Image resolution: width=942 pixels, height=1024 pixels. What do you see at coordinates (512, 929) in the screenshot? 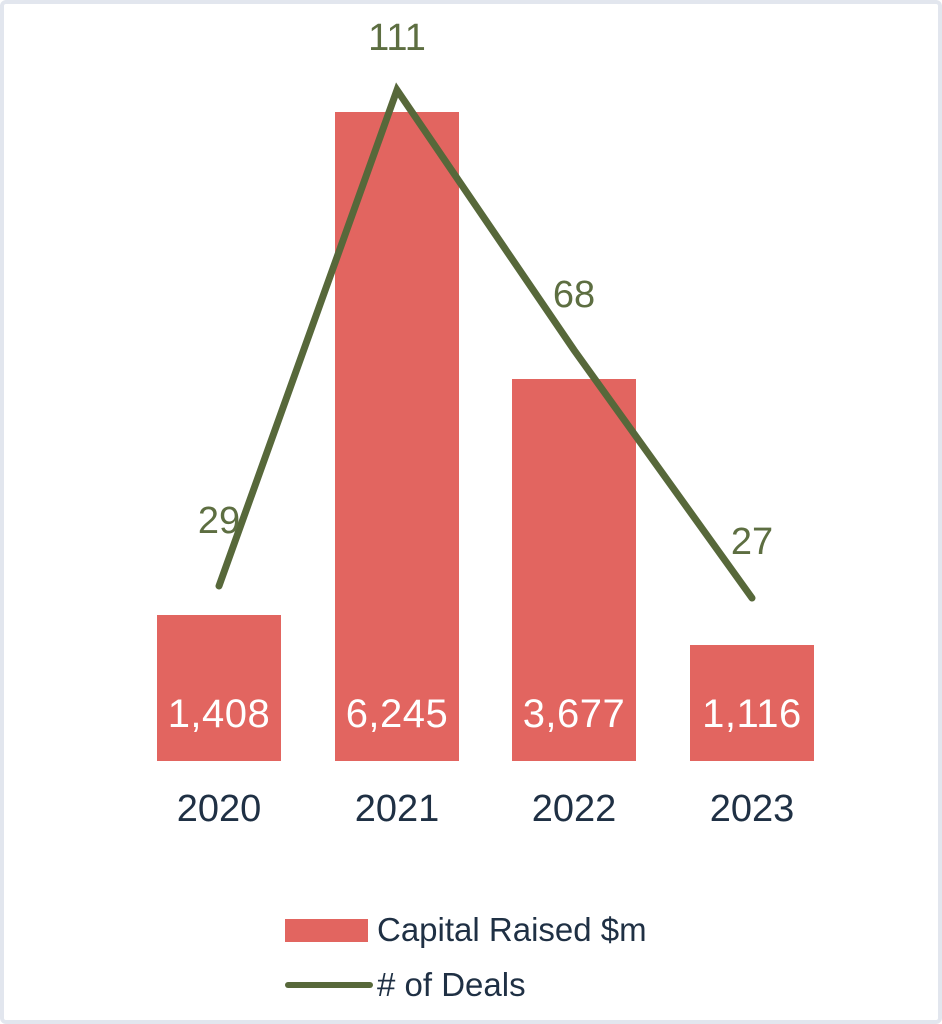
I see `legend-label-capital-raised: Capital Raised $m` at bounding box center [512, 929].